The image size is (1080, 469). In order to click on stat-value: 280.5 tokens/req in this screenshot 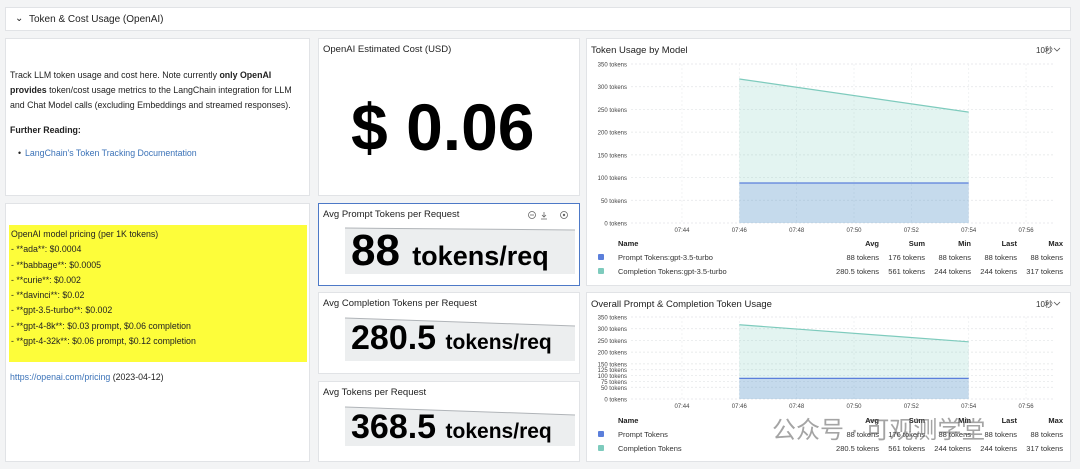, I will do `click(451, 338)`.